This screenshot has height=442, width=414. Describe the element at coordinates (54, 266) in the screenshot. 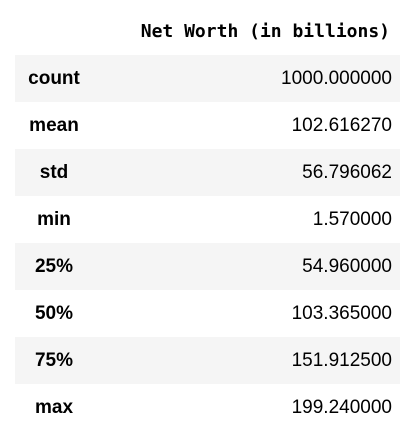

I see `row-label: 25%` at that location.